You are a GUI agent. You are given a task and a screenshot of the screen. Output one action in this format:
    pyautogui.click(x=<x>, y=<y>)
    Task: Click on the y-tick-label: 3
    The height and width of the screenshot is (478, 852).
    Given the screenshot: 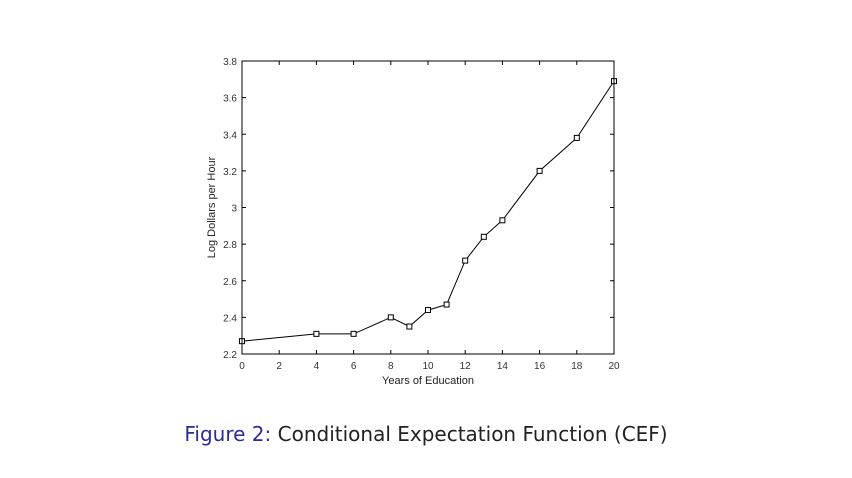 What is the action you would take?
    pyautogui.click(x=234, y=209)
    